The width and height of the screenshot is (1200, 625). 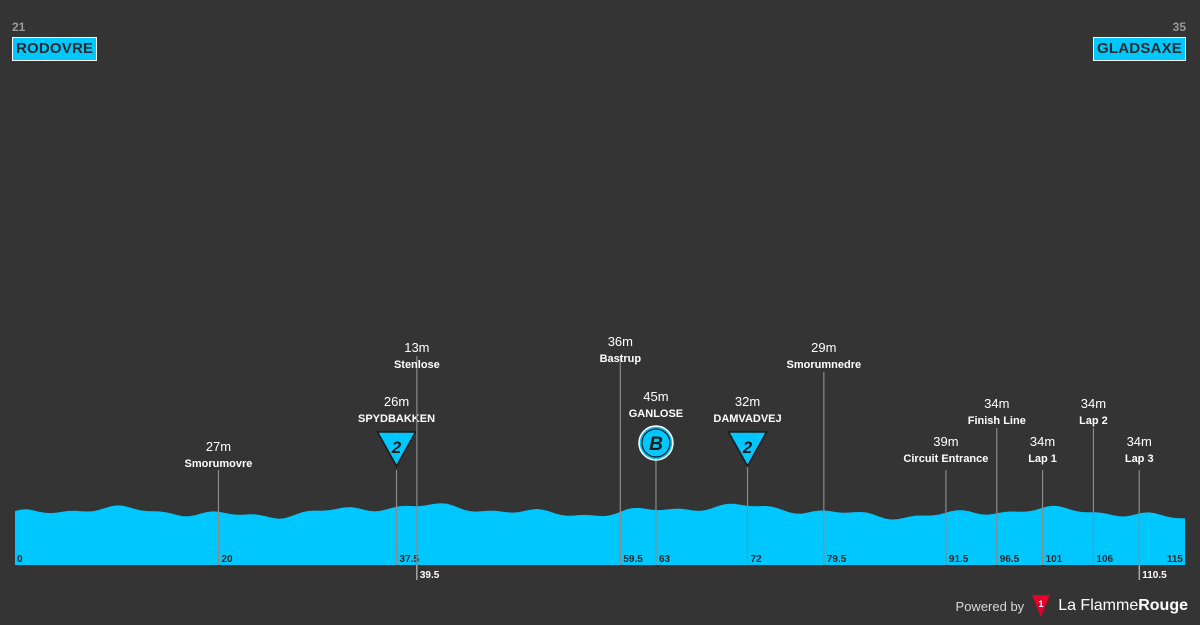 I want to click on marker-finish: 115, so click(x=1175, y=559).